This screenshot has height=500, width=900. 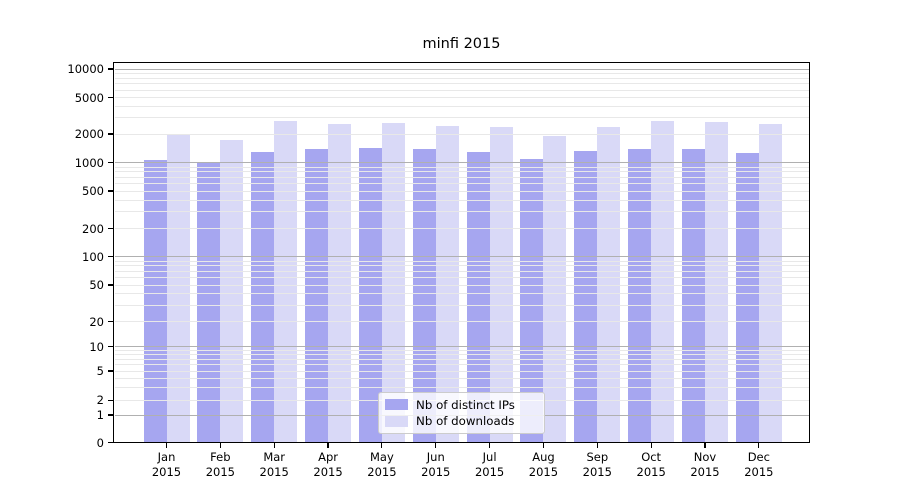 I want to click on y-tick-label: 1, so click(x=100, y=415).